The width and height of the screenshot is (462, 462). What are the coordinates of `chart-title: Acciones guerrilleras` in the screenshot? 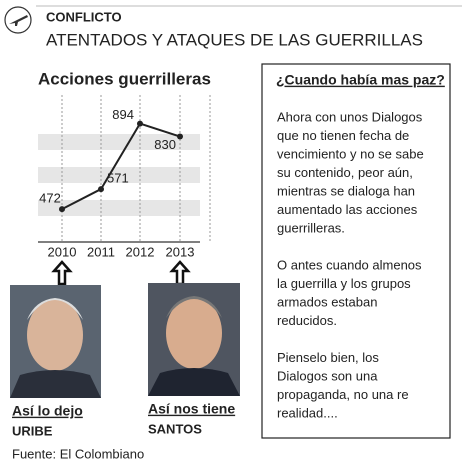 It's located at (124, 78).